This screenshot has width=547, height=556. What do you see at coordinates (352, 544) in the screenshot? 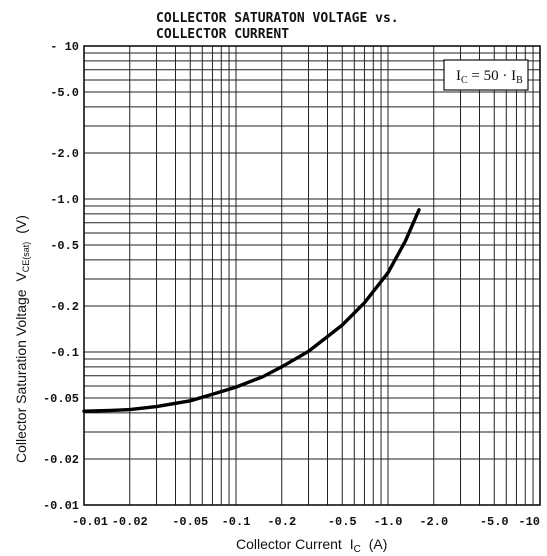
I see `x-axis-label-symbol: I` at bounding box center [352, 544].